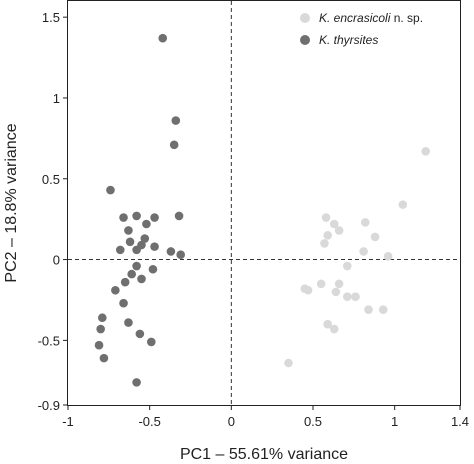 This screenshot has width=474, height=464. I want to click on y-tick-label: -0.5, so click(49, 340).